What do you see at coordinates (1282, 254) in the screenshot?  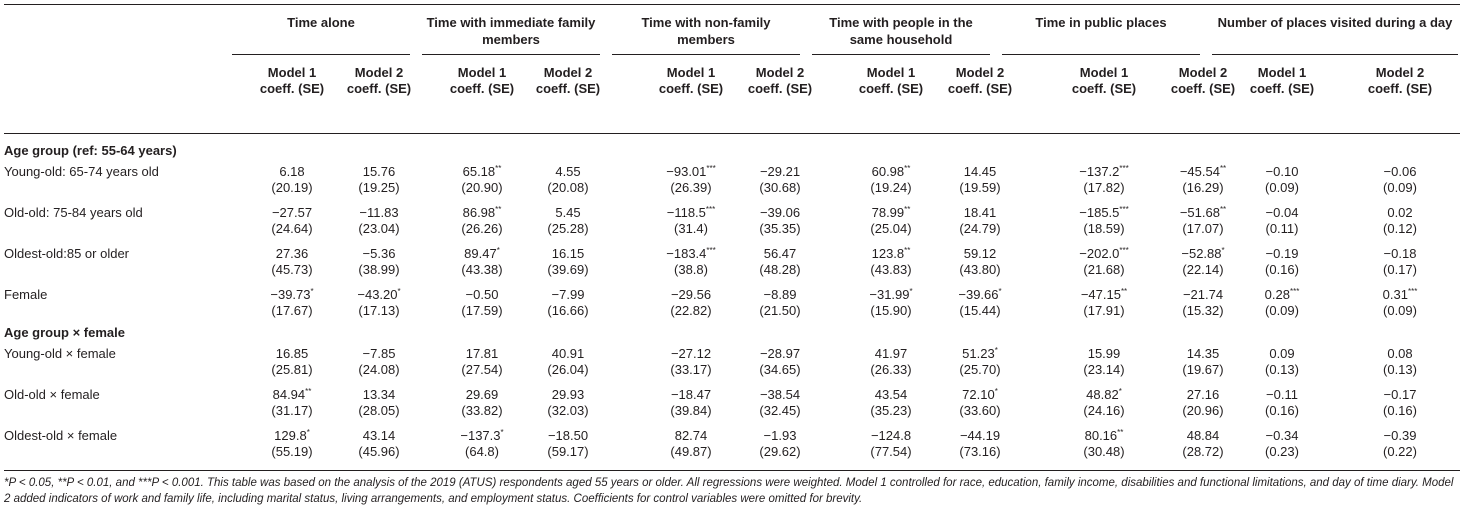 I see `coefficient: −0.19` at bounding box center [1282, 254].